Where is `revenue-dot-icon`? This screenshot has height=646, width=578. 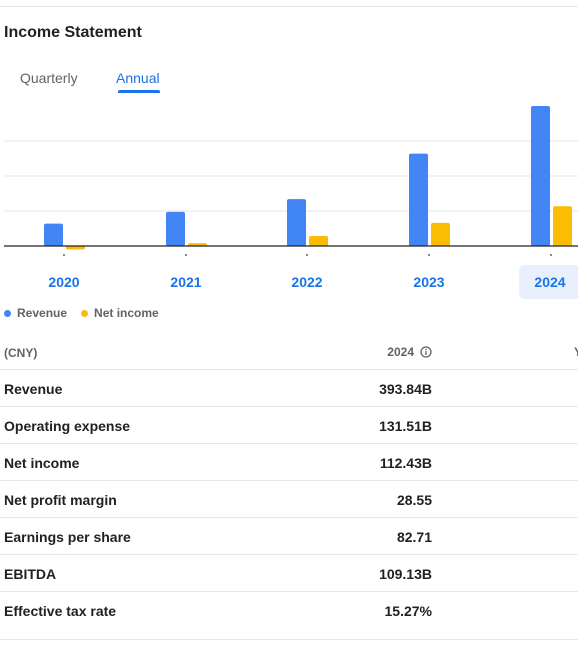
revenue-dot-icon is located at coordinates (7, 313).